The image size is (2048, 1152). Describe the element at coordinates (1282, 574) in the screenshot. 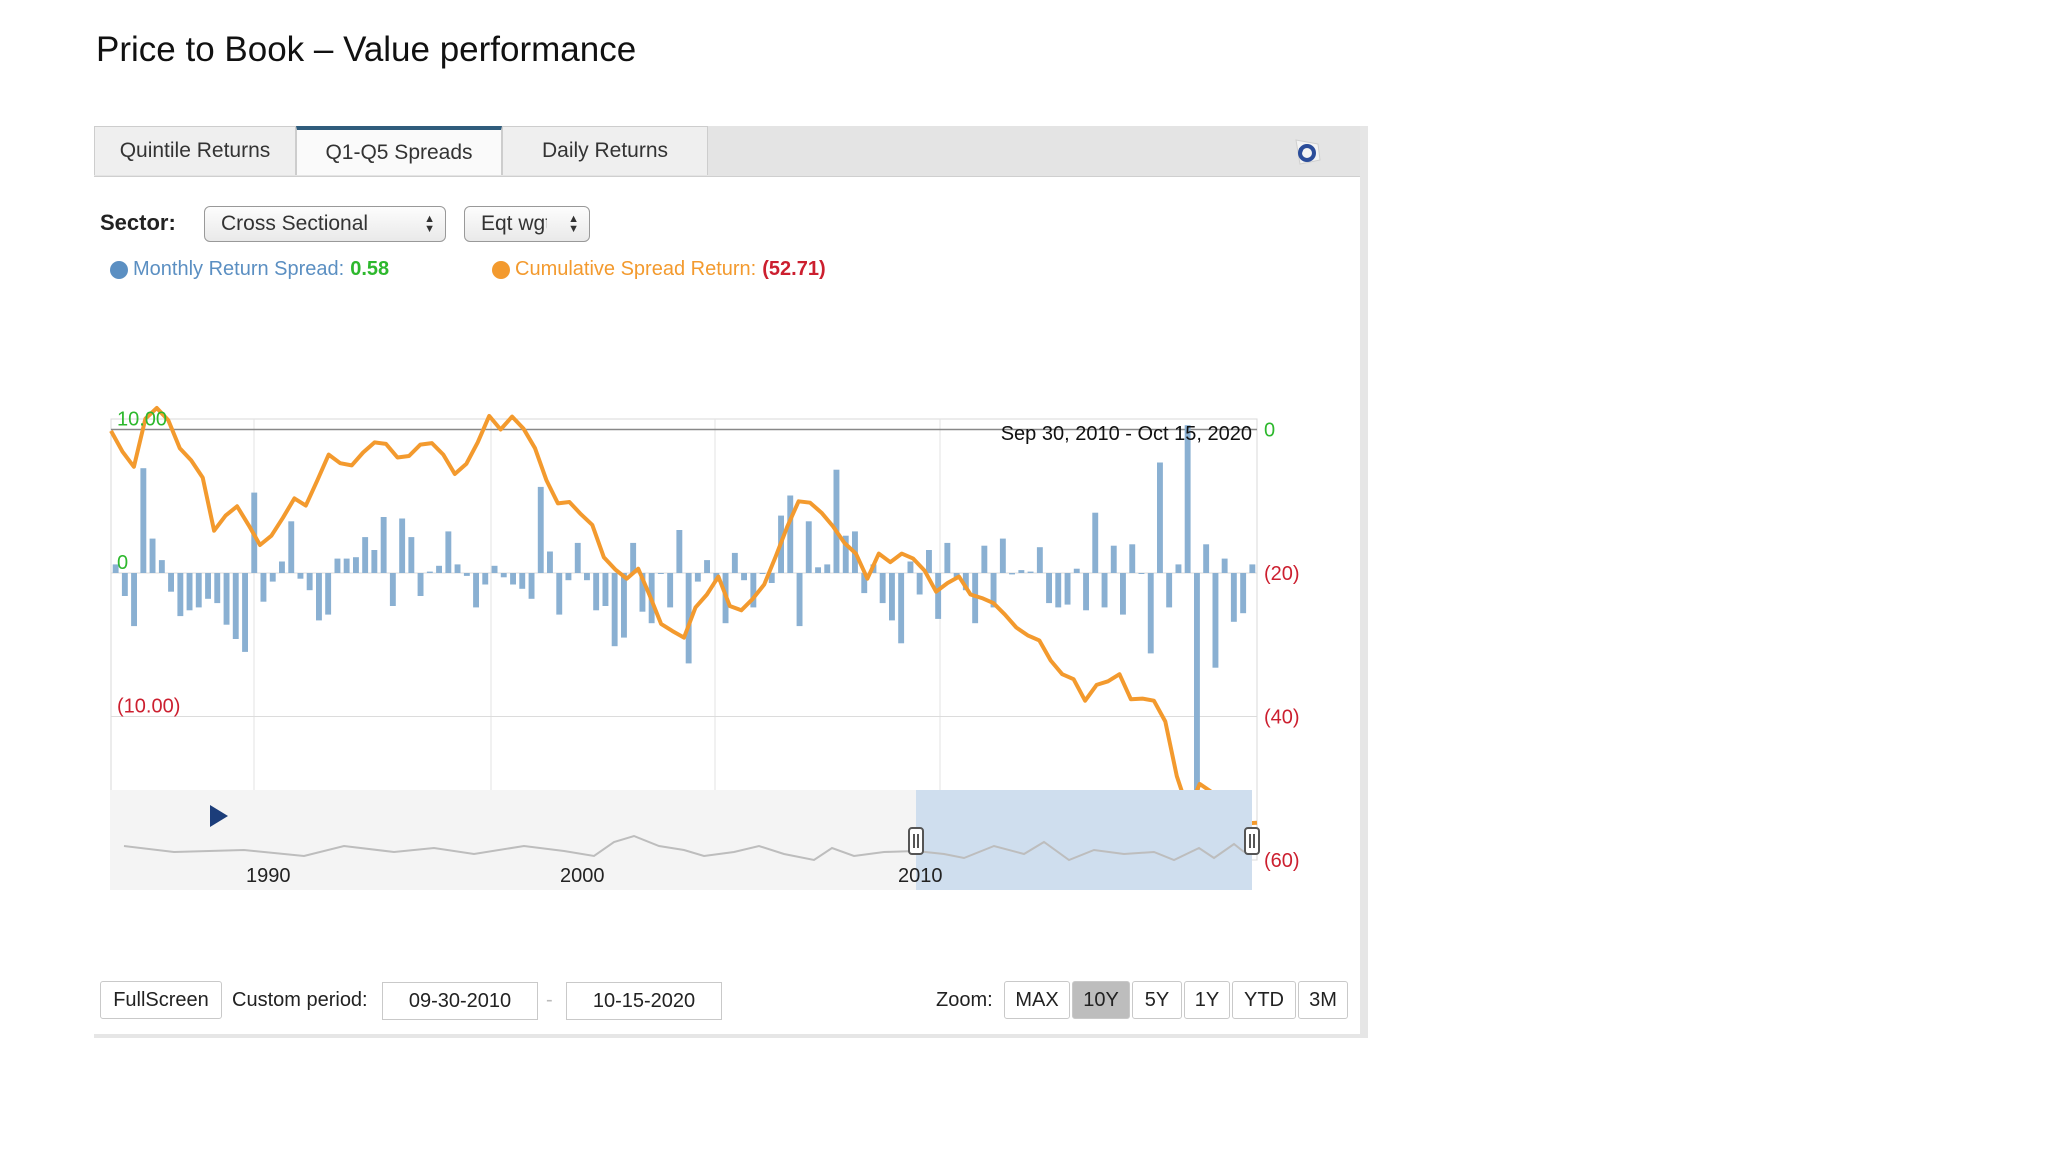

I see `right-axis-label: (20)` at that location.